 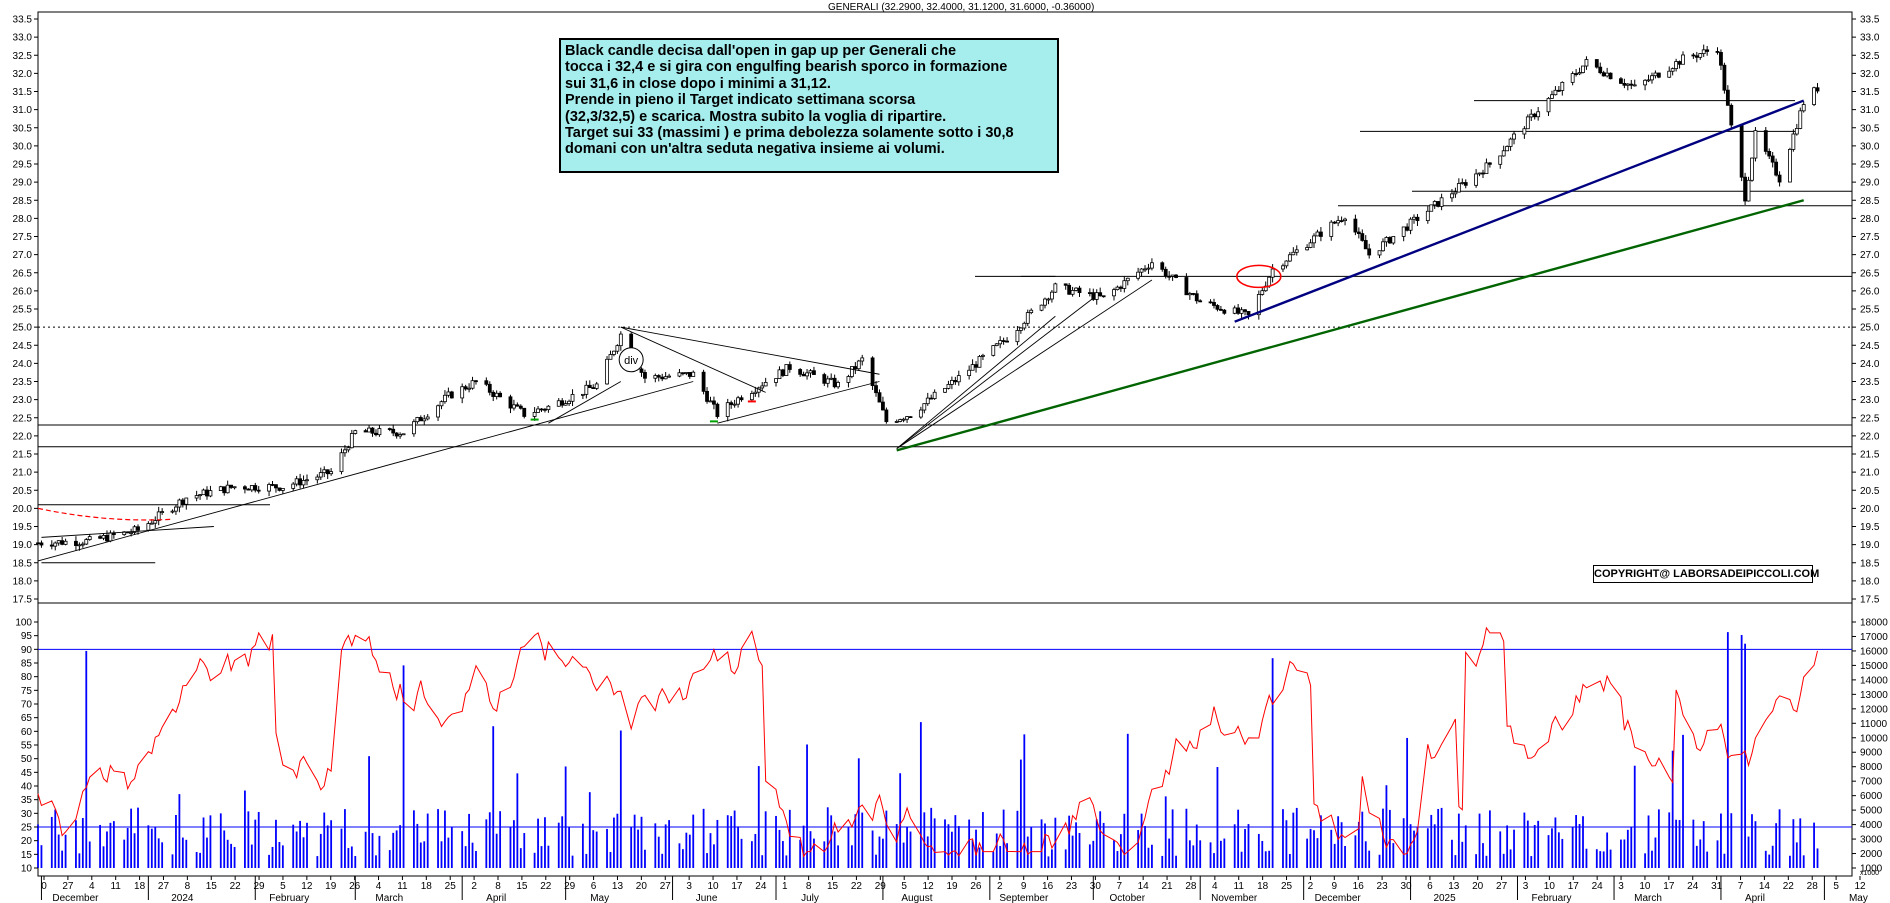 What do you see at coordinates (1870, 38) in the screenshot?
I see `price-tick-label-right: 33.0` at bounding box center [1870, 38].